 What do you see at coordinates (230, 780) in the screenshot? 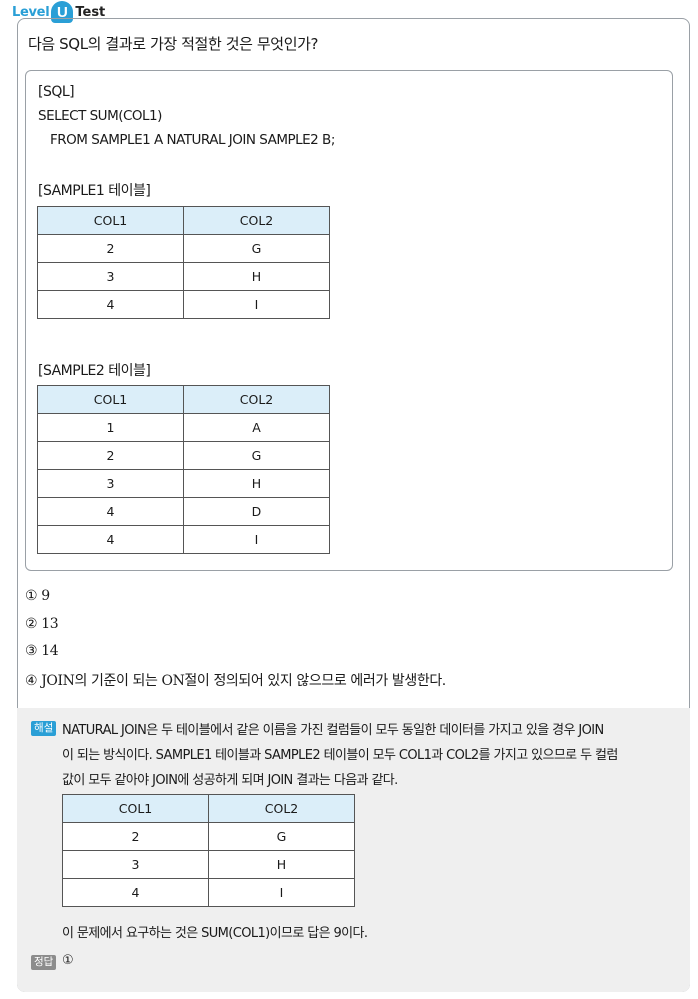
I see `explanation-line-3: 값이 모두 같아야 JOIN에 성공하게 되며 JOIN 결과는 다음과 같다.` at bounding box center [230, 780].